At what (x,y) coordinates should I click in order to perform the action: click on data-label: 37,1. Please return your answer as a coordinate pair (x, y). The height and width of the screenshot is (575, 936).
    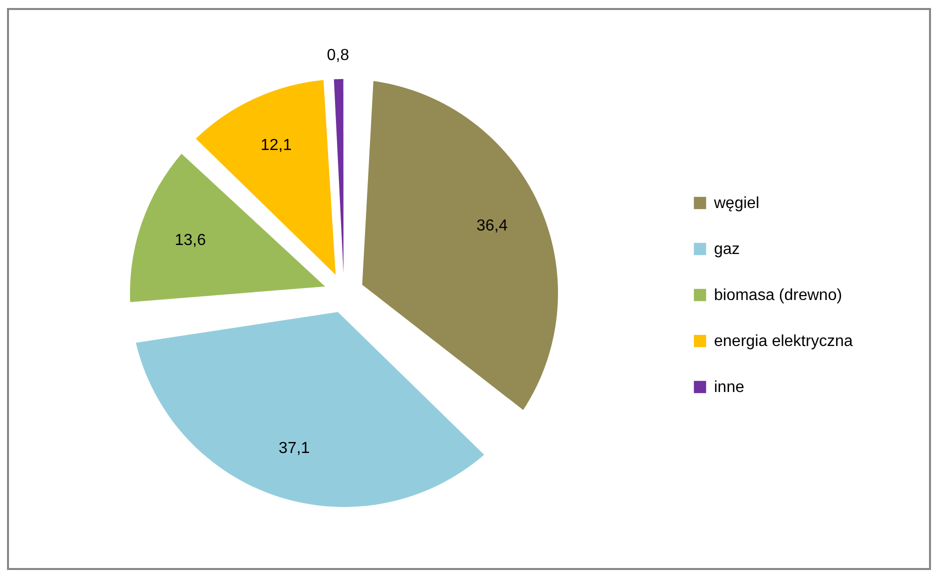
    Looking at the image, I should click on (294, 448).